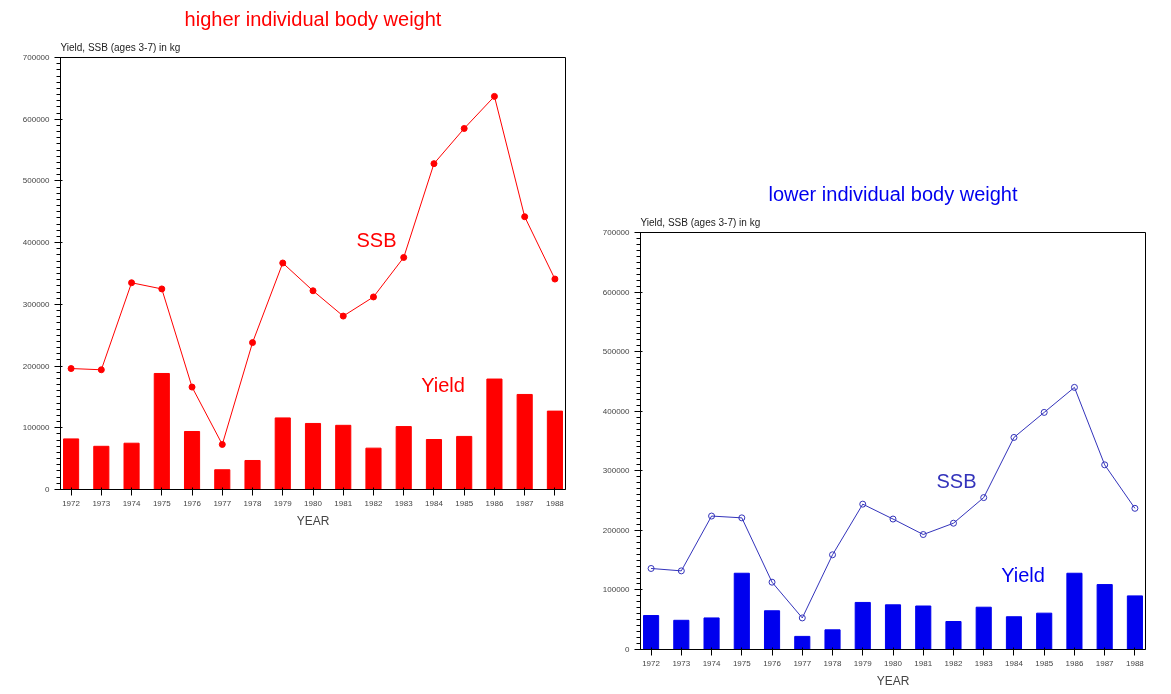 The image size is (1171, 694). I want to click on series-label: SSB, so click(376, 240).